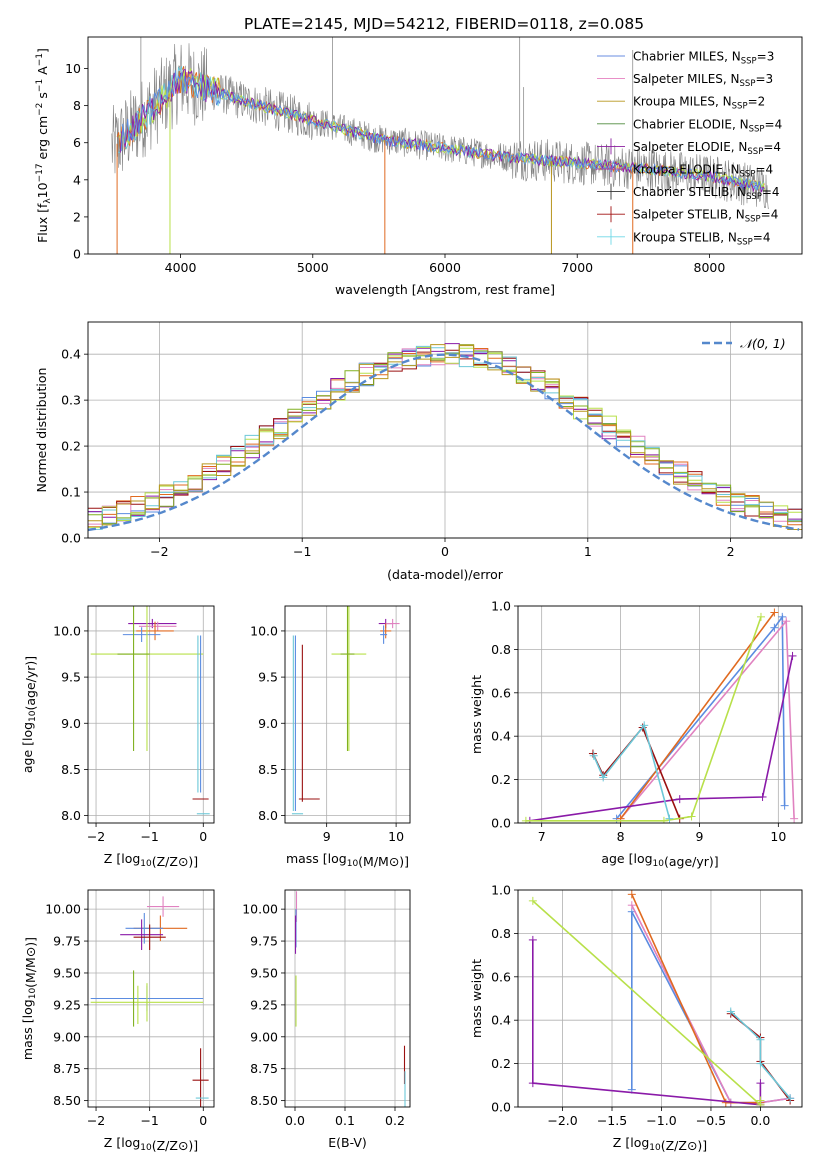 This screenshot has width=819, height=1170. What do you see at coordinates (707, 148) in the screenshot?
I see `legend-label: Salpeter ELODIE, NSSP=4` at bounding box center [707, 148].